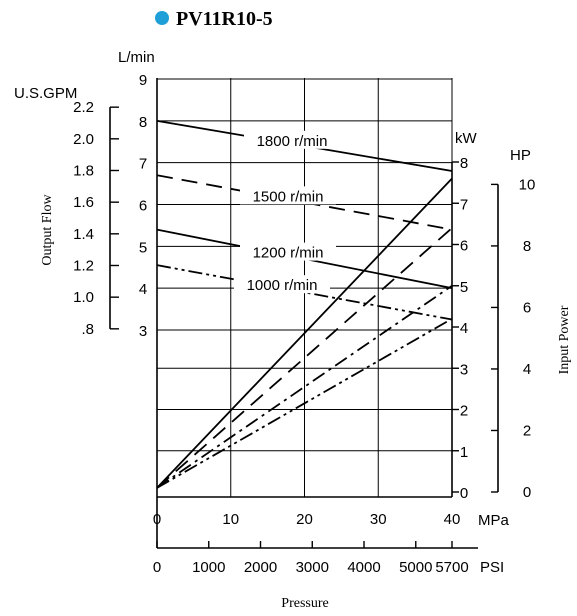 The image size is (577, 616). What do you see at coordinates (464, 493) in the screenshot?
I see `kw-tick-label: 0` at bounding box center [464, 493].